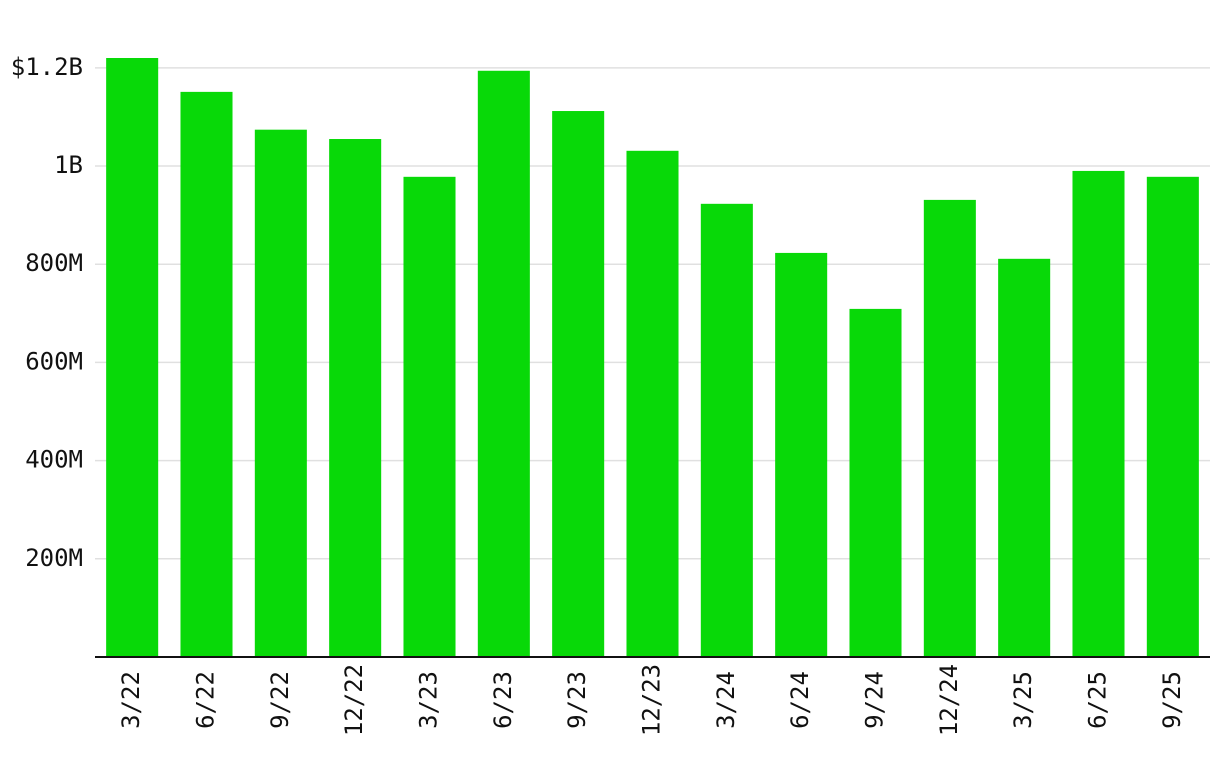 This screenshot has height=762, width=1220. Describe the element at coordinates (503, 700) in the screenshot. I see `x-tick-label: 6/23` at that location.